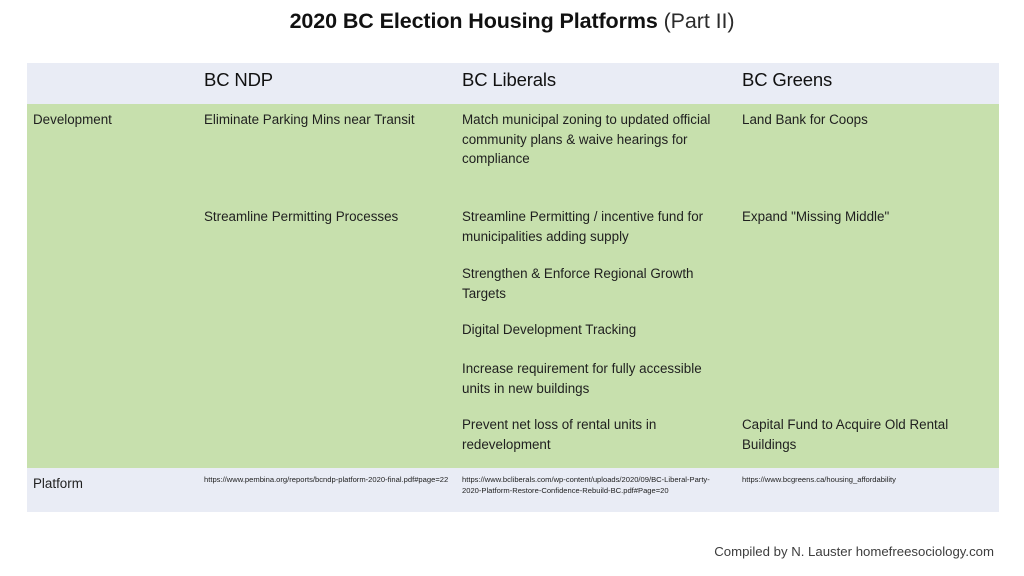 Image resolution: width=1024 pixels, height=576 pixels. I want to click on column-header-category, so click(112, 83).